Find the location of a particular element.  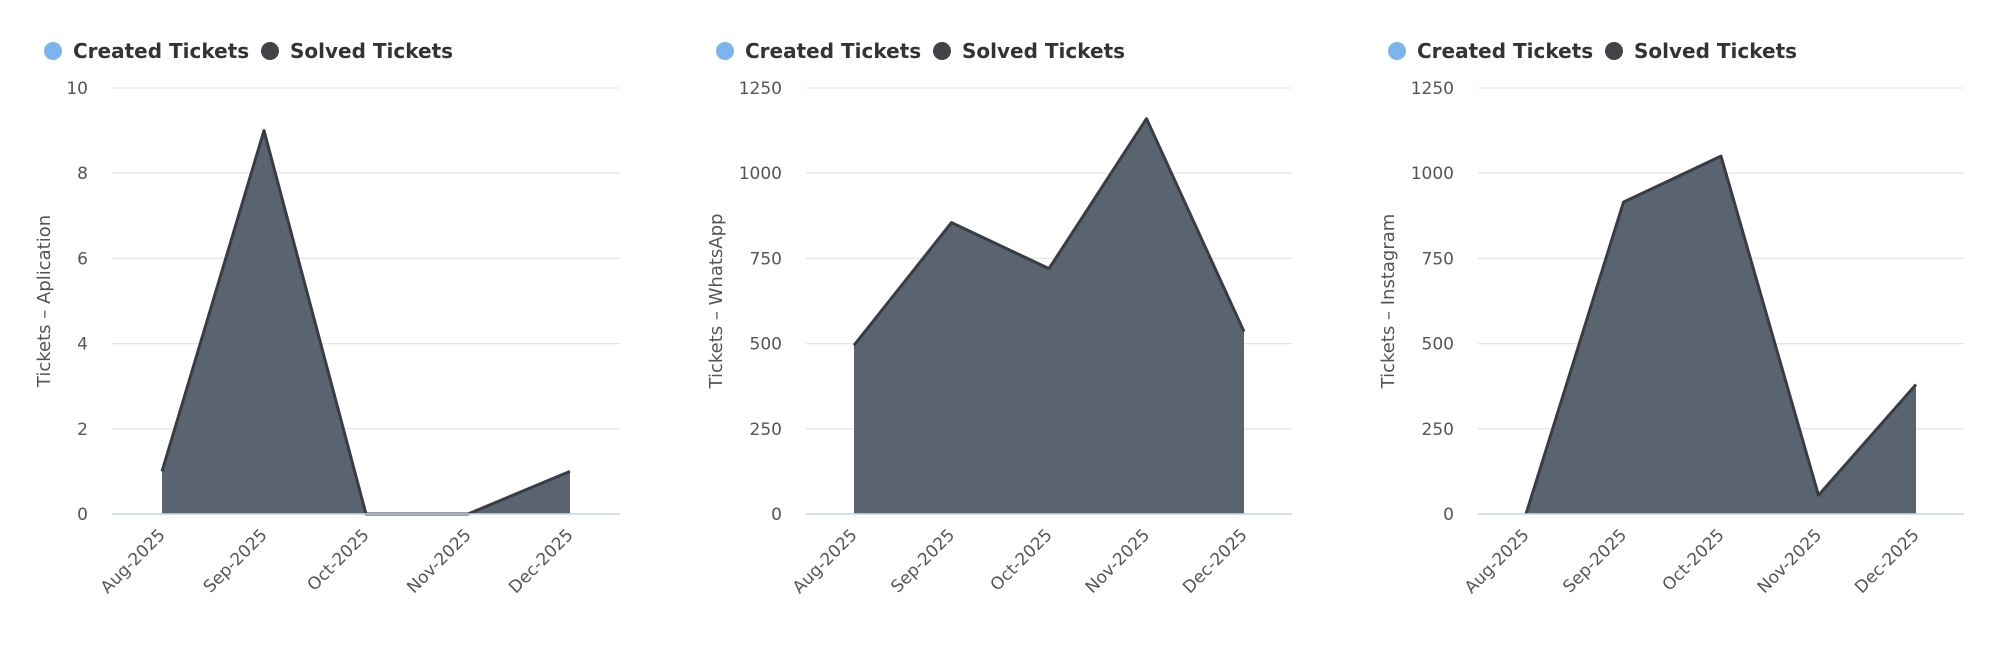

y-tick-label: 10 is located at coordinates (77, 89).